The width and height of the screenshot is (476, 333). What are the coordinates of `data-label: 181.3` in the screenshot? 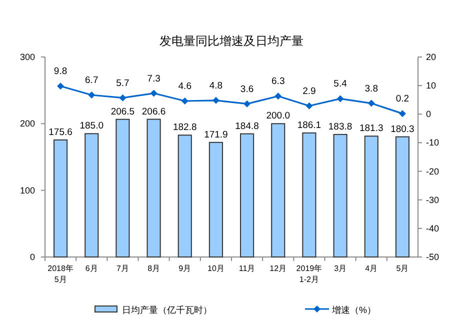 It's located at (371, 128).